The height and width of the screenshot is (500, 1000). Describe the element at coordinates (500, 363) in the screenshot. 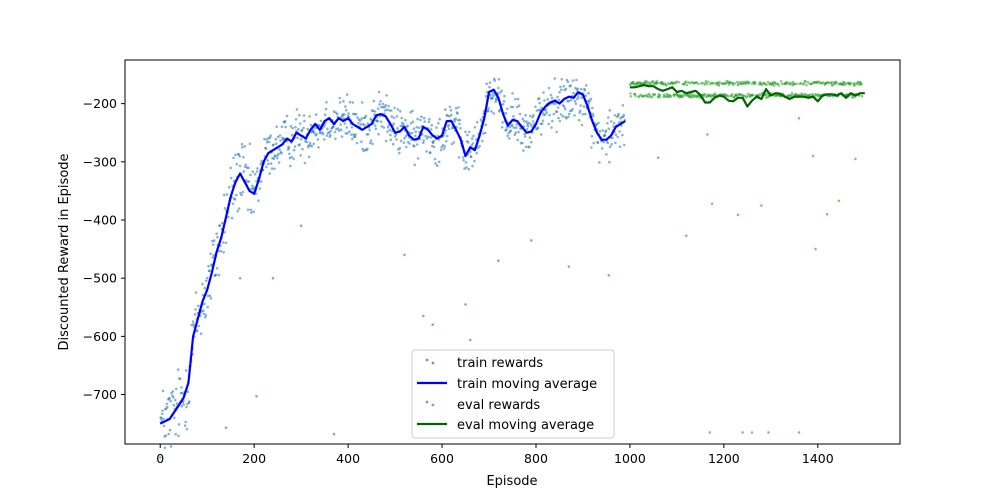

I see `legend-label-train-rewards: train rewards` at that location.